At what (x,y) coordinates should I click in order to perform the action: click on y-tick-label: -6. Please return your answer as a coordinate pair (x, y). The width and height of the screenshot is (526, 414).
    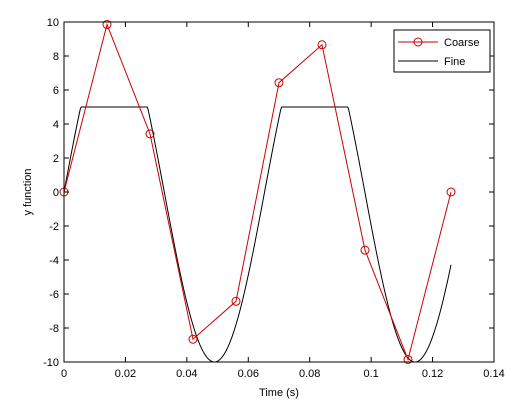
    Looking at the image, I should click on (54, 295).